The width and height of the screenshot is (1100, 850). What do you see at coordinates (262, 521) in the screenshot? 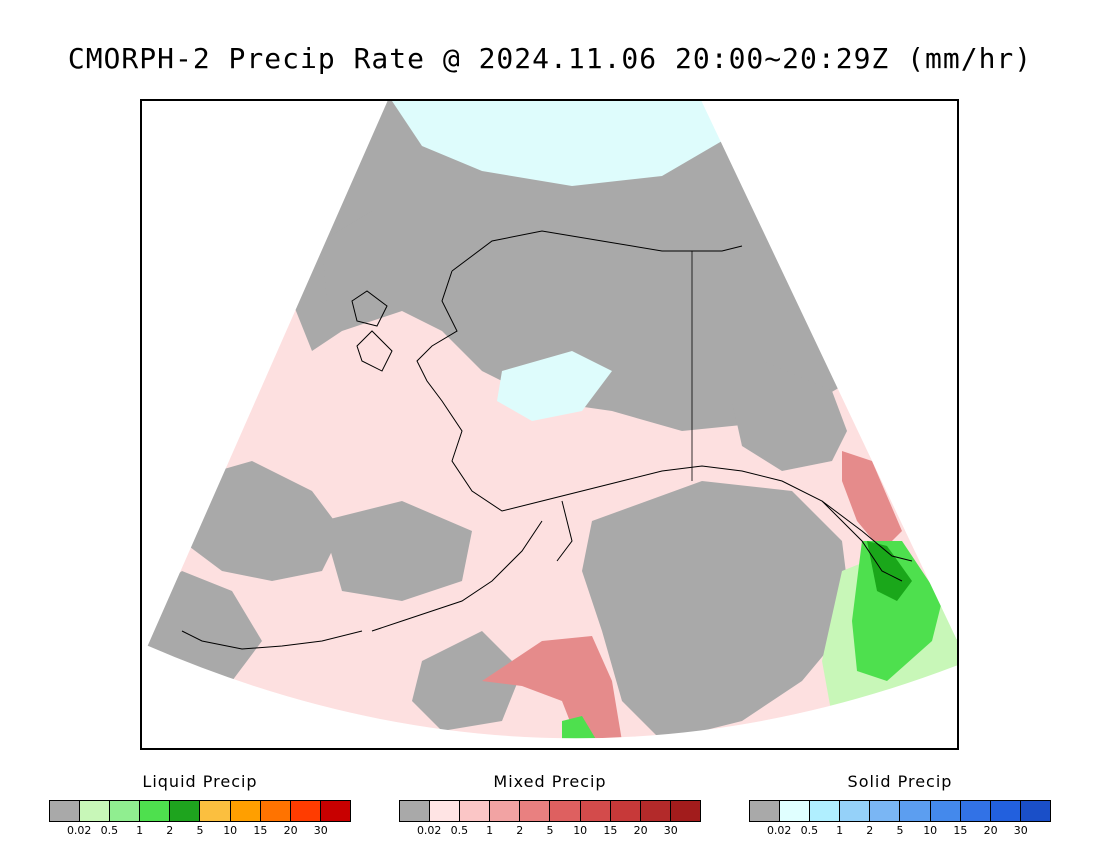
I see `no-precip-area-west` at bounding box center [262, 521].